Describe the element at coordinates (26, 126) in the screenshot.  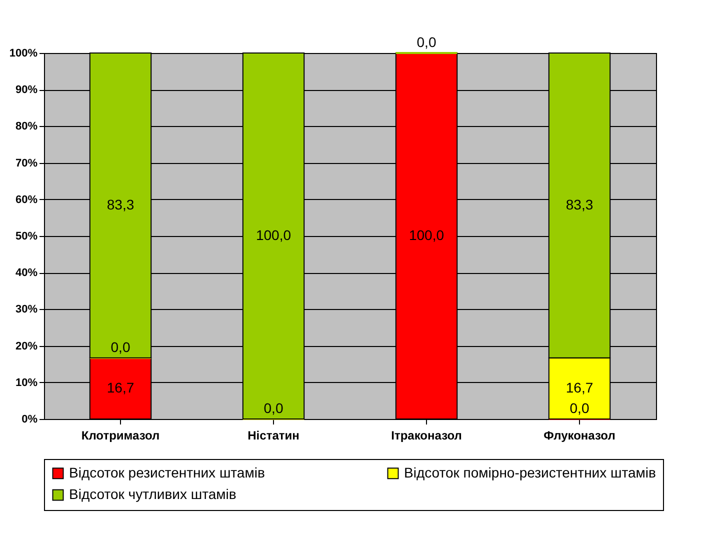
I see `y-tick-label: 80%` at that location.